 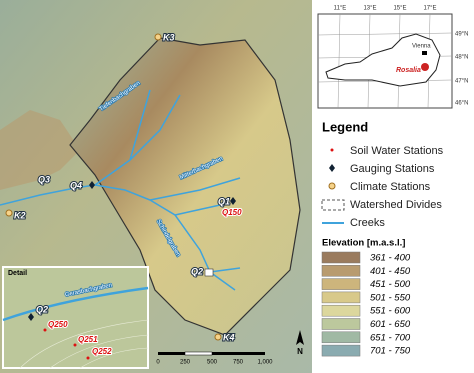 What do you see at coordinates (461, 104) in the screenshot?
I see `lat-label: 46°N` at bounding box center [461, 104].